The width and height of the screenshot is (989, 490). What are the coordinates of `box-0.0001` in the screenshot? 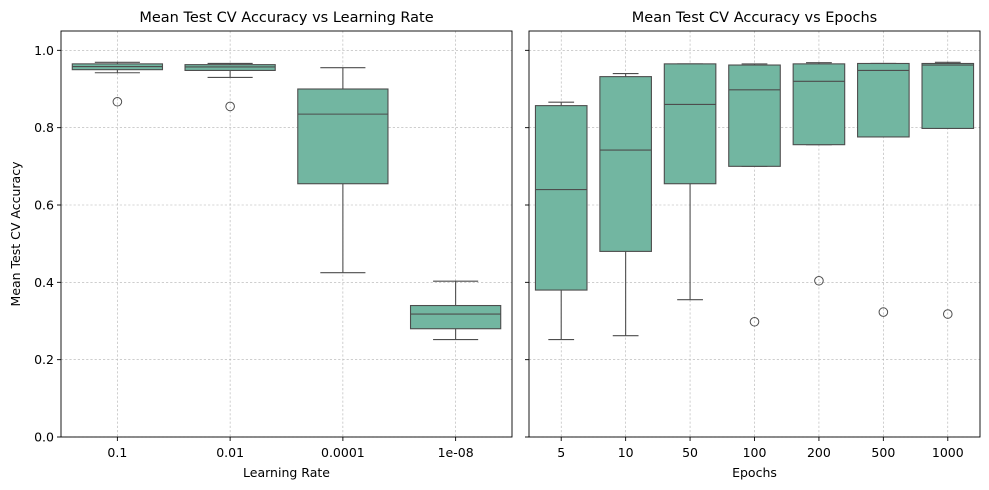 It's located at (343, 170).